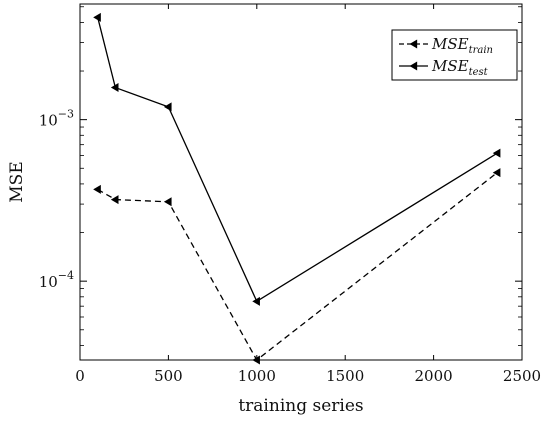  I want to click on legend-box, so click(454, 55).